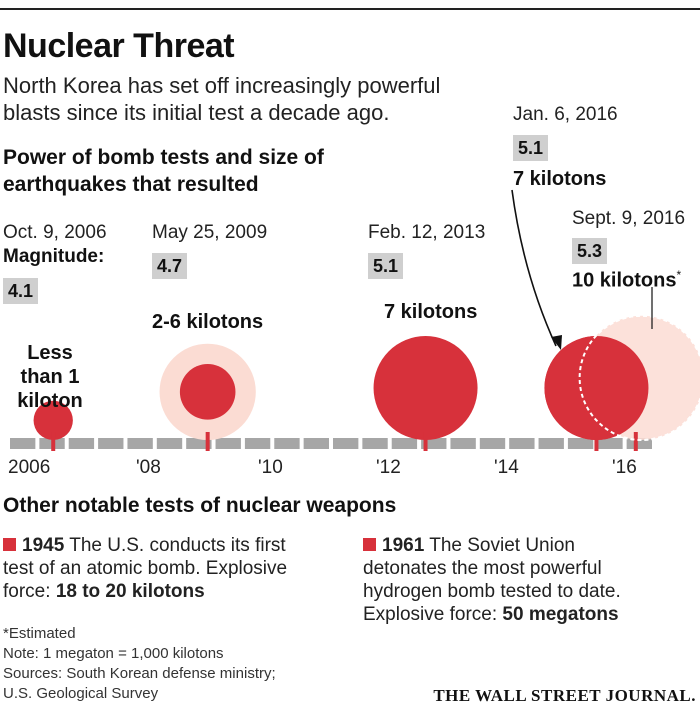  Describe the element at coordinates (39, 633) in the screenshot. I see `footnote-estimated: *Estimated` at that location.